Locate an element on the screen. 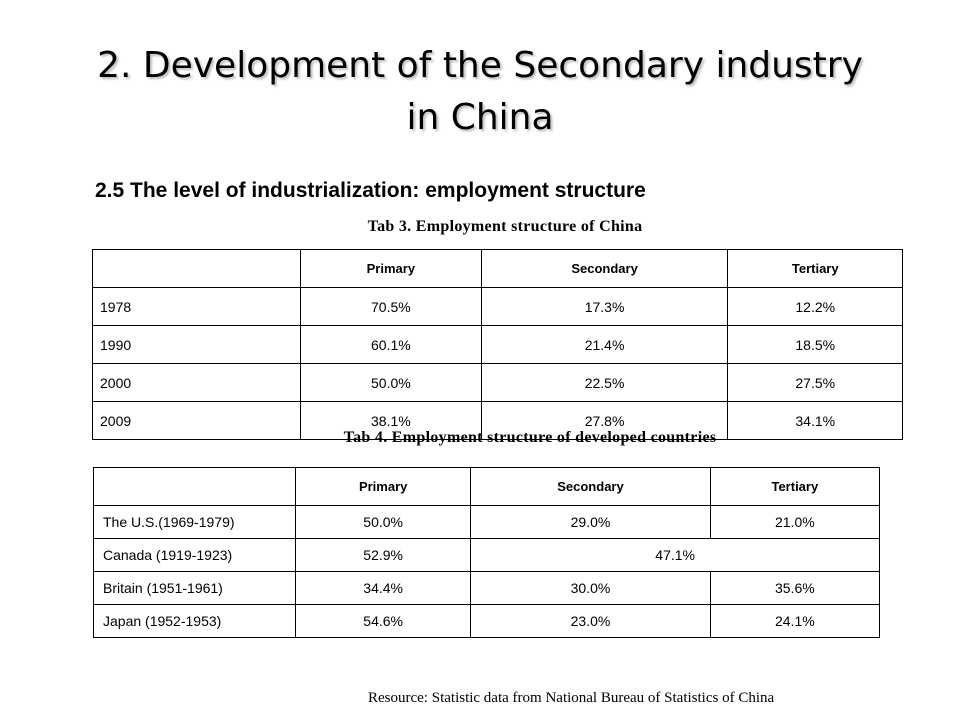  row-label: 2009 is located at coordinates (196, 420).